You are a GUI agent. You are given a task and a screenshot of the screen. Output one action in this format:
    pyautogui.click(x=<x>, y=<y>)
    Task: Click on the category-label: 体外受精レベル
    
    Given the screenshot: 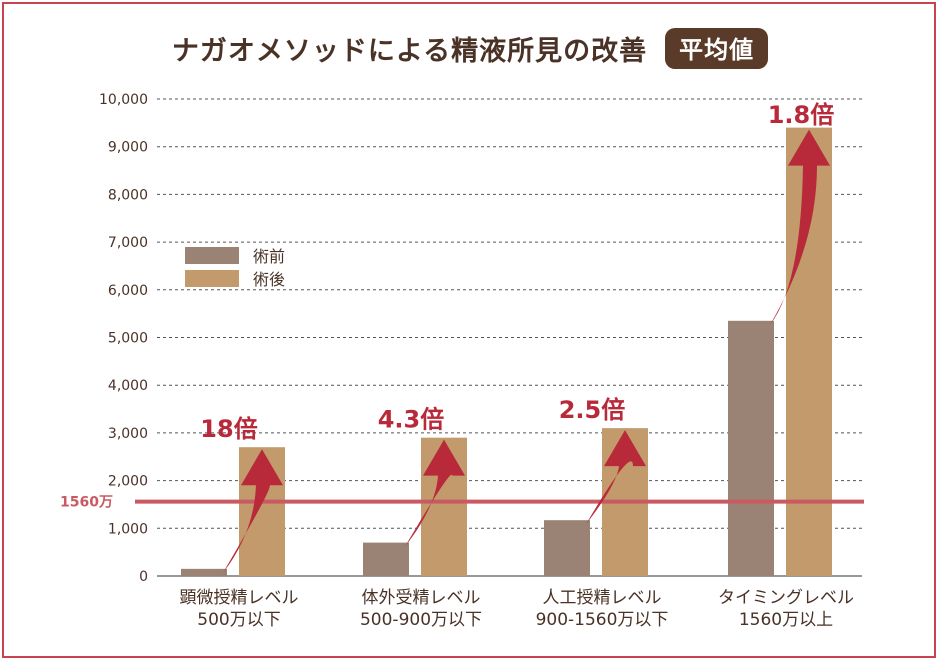 What is the action you would take?
    pyautogui.click(x=421, y=598)
    